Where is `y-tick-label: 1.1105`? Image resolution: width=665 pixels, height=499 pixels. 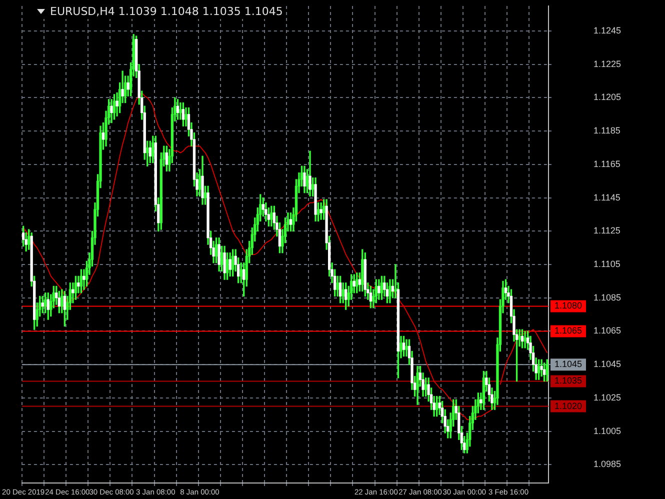
y-tick-label: 1.1105 is located at coordinates (606, 264).